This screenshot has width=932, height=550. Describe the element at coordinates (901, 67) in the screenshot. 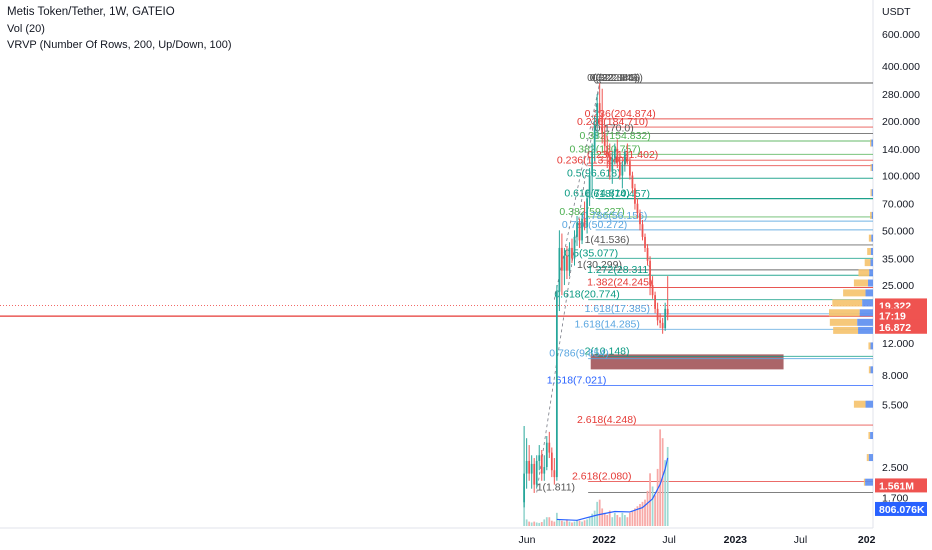

I see `price-tick-label: 400.000` at that location.